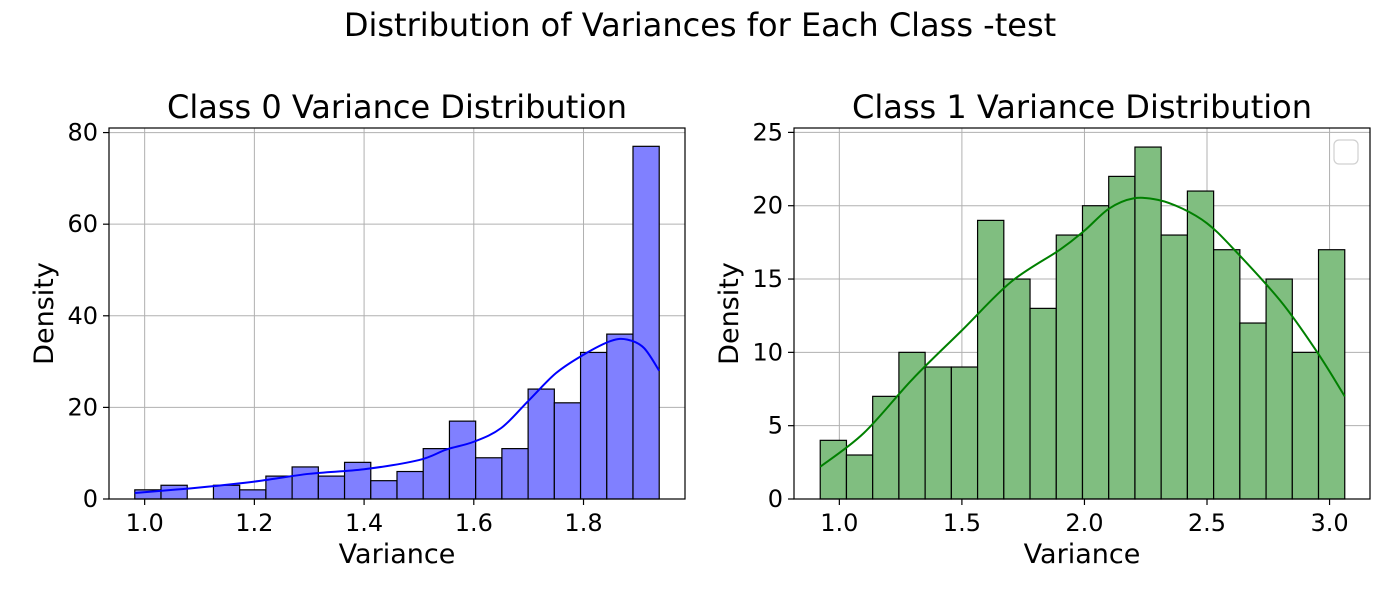 Image resolution: width=1400 pixels, height=600 pixels. What do you see at coordinates (1084, 523) in the screenshot?
I see `x-tick-label: 2.0` at bounding box center [1084, 523].